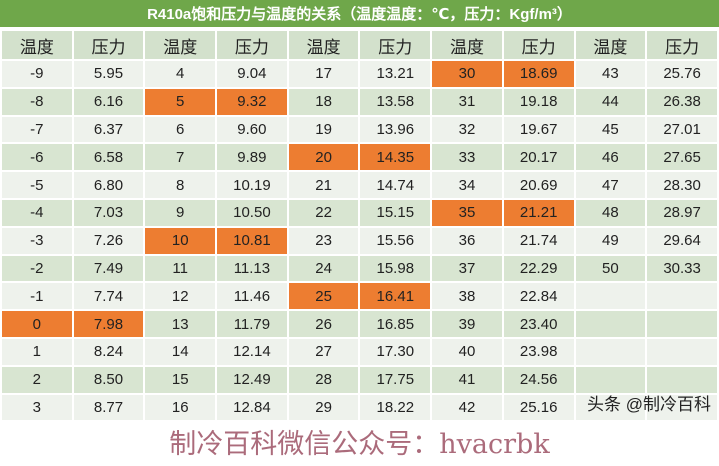  Describe the element at coordinates (610, 157) in the screenshot. I see `temperature-cell: 46` at that location.